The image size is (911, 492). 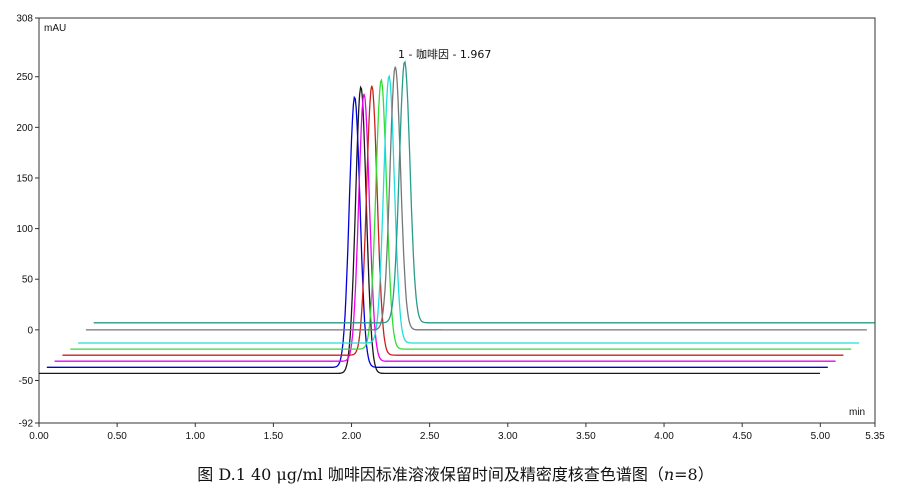 What do you see at coordinates (694, 474) in the screenshot?
I see `caption-suffix: =8）` at bounding box center [694, 474].